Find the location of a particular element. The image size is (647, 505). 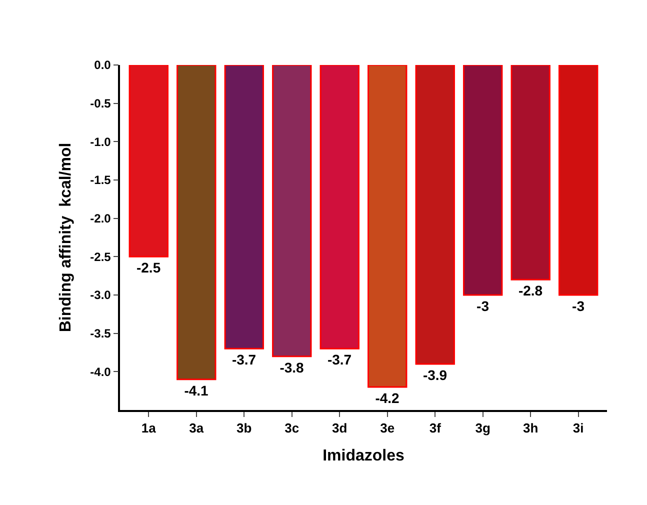

x-tick-label: 1a is located at coordinates (149, 428).